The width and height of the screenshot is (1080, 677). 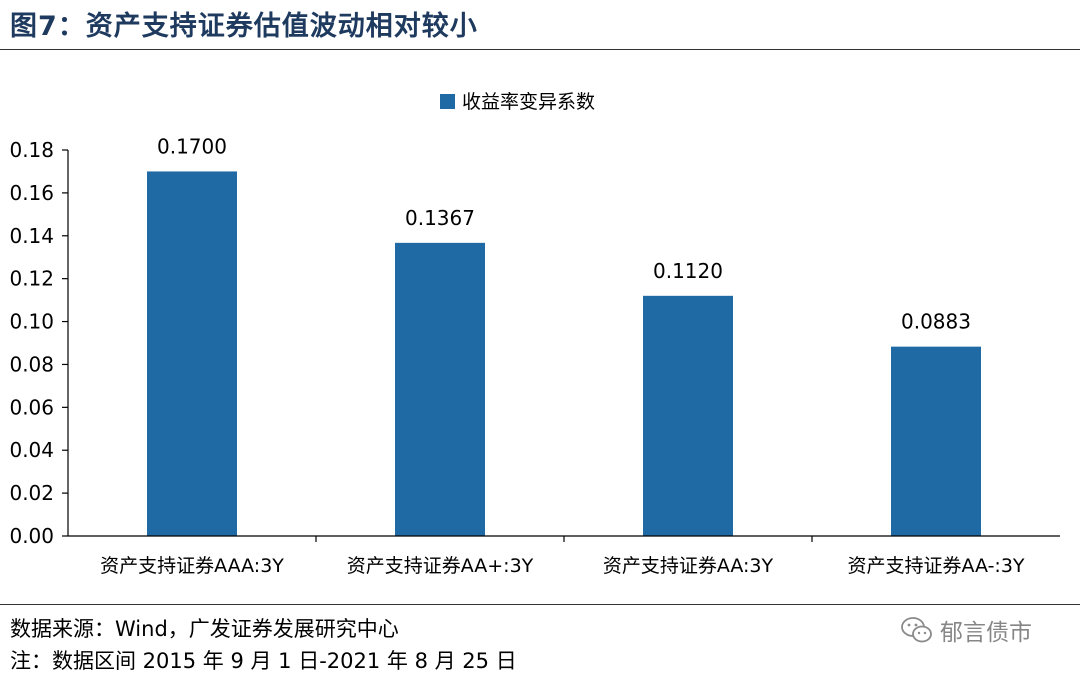 What do you see at coordinates (31, 364) in the screenshot?
I see `y-tick-label: 0.08` at bounding box center [31, 364].